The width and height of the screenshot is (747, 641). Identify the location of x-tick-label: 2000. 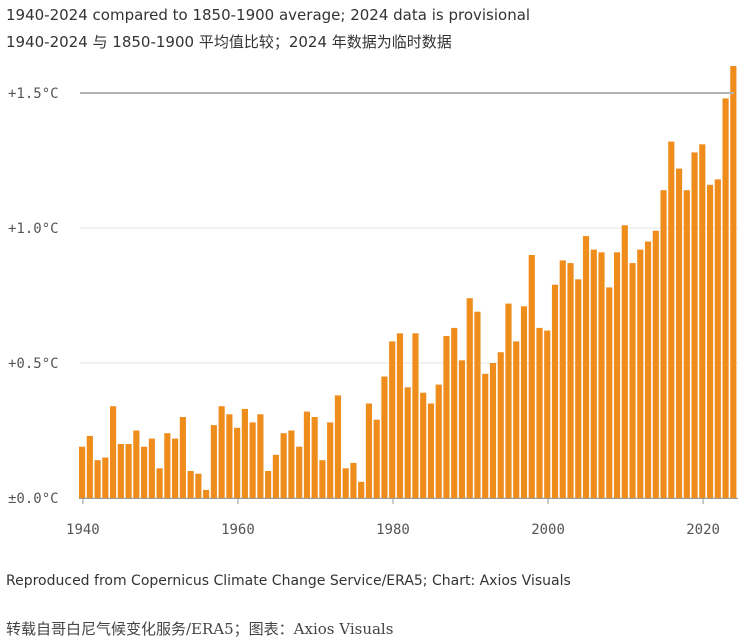
(548, 530).